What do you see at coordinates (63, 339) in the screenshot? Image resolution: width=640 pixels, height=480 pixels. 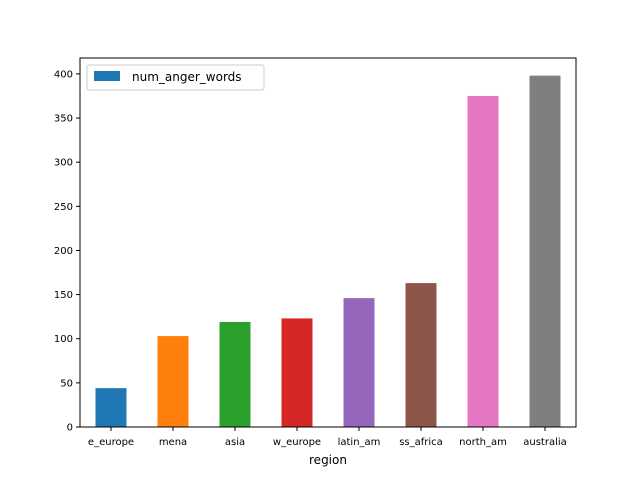 I see `y-tick-label: 100` at bounding box center [63, 339].